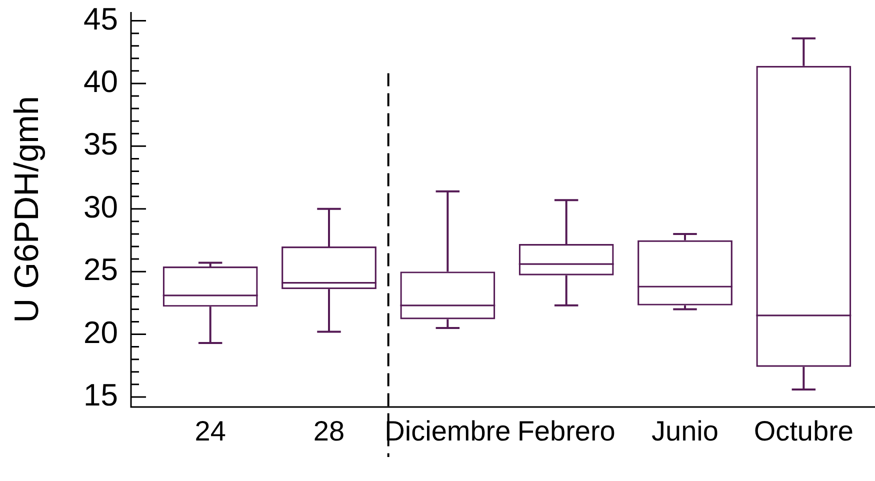  What do you see at coordinates (101, 270) in the screenshot?
I see `y-tick-label: 25` at bounding box center [101, 270].